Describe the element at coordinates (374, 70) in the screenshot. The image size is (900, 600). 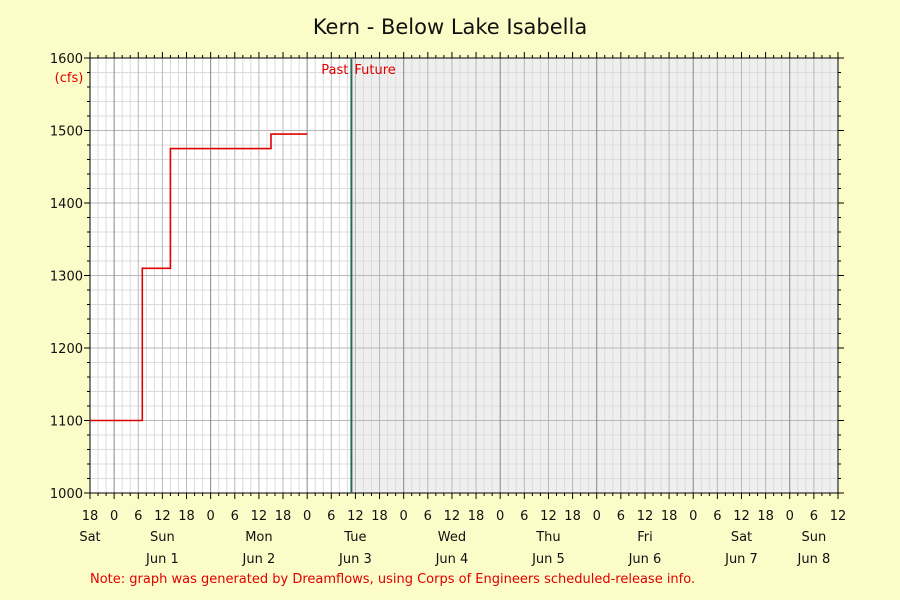
I see `future-label: Future` at that location.